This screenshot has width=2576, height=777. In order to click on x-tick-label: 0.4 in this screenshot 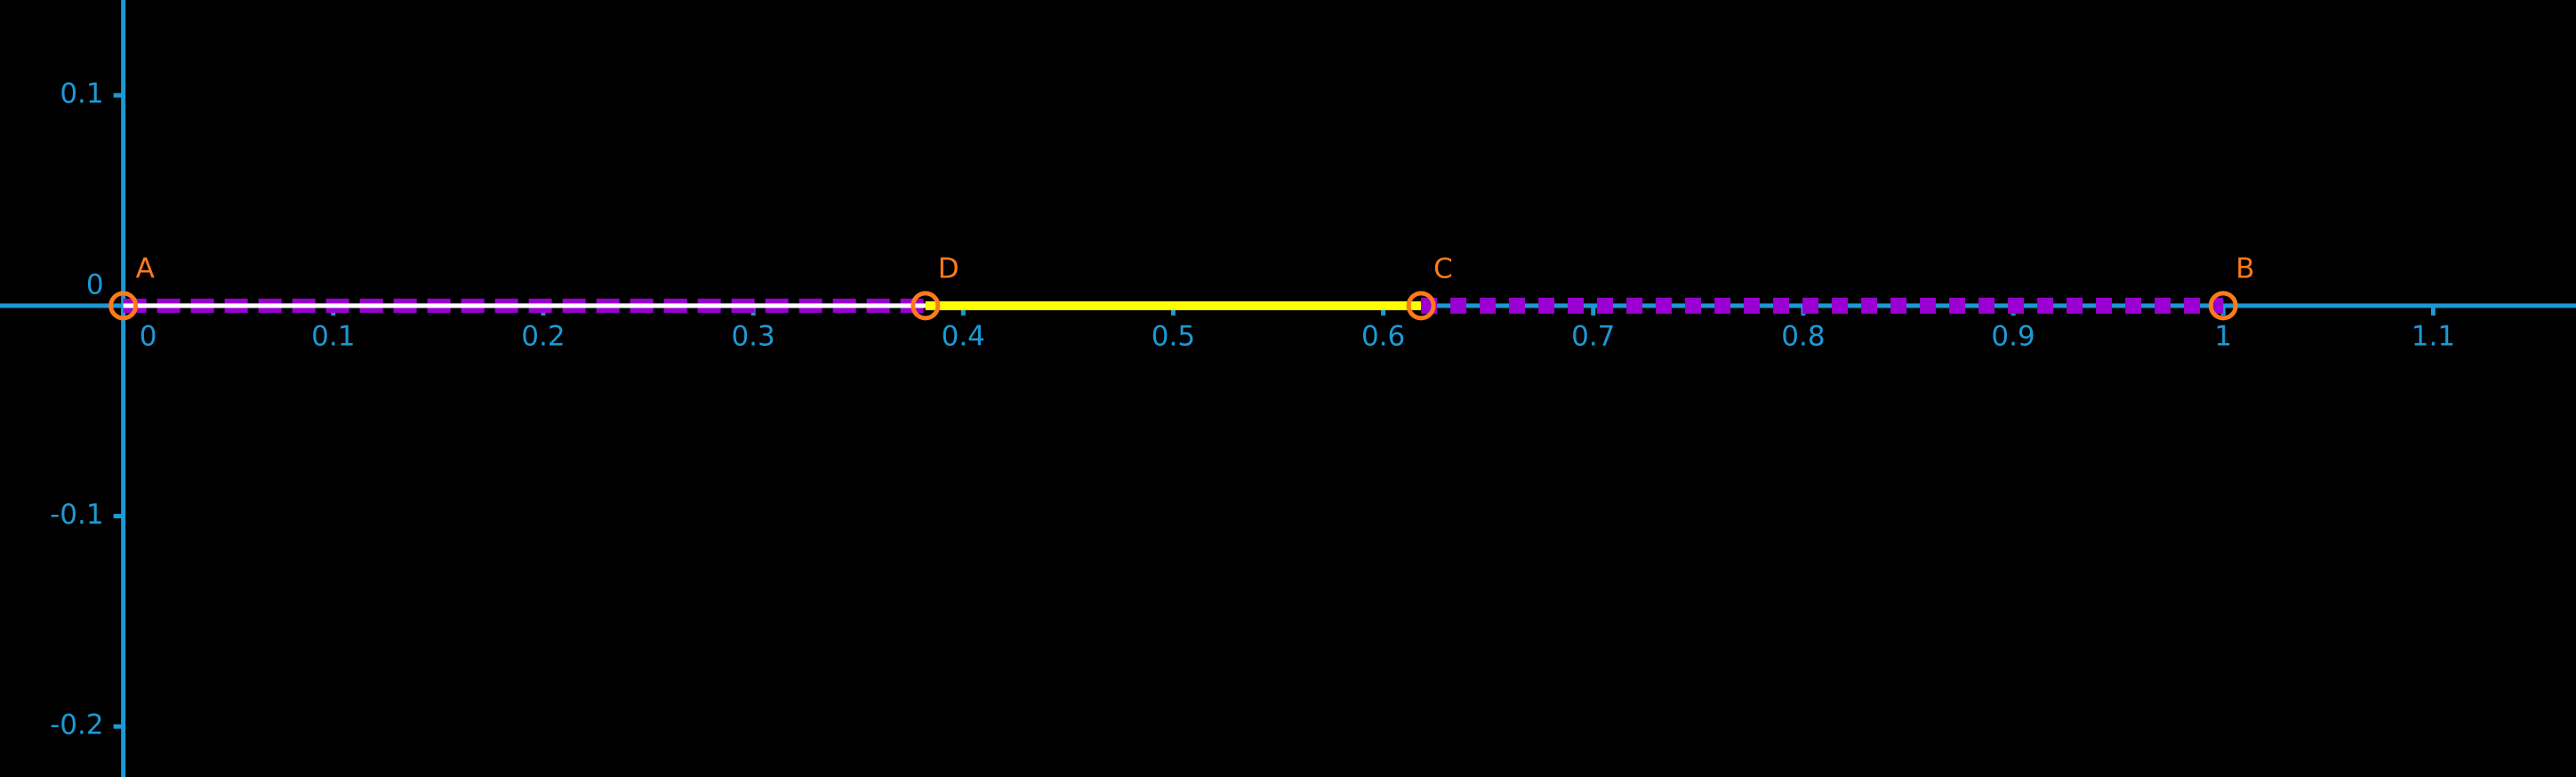, I will do `click(963, 336)`.